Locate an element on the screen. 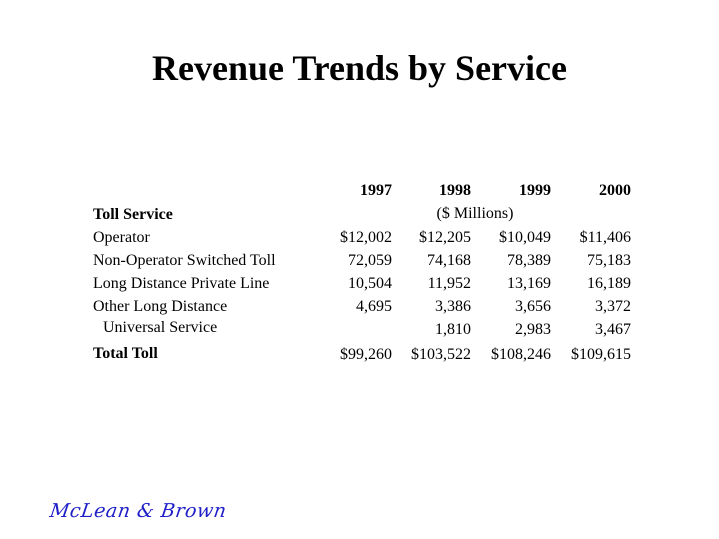  table-cell: 16,189 is located at coordinates (609, 283).